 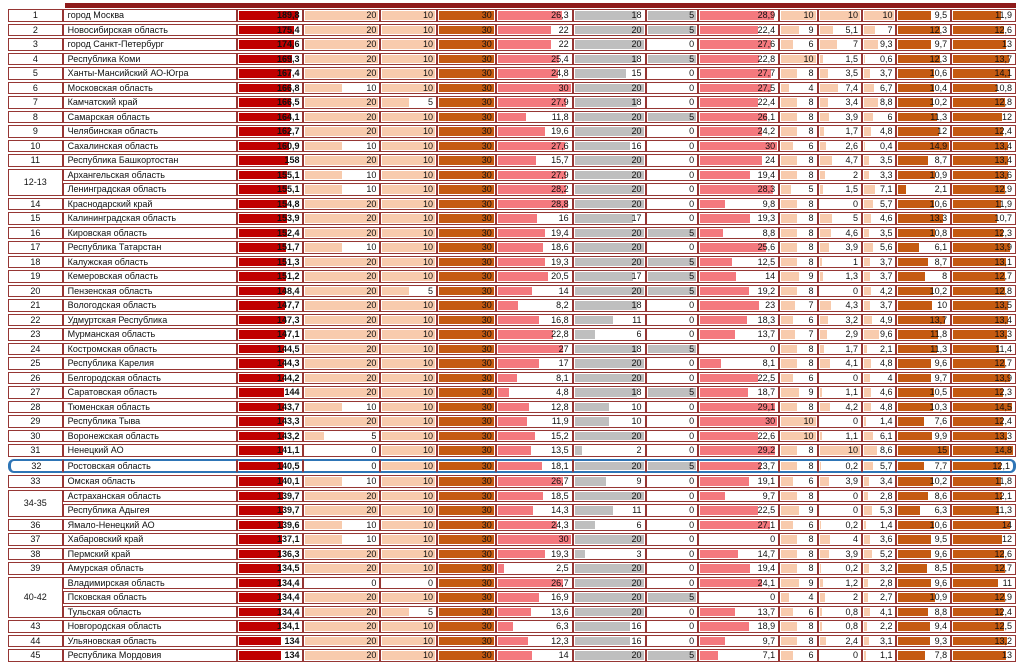 What do you see at coordinates (852, 58) in the screenshot?
I see `value-label: 1,5` at bounding box center [852, 58].